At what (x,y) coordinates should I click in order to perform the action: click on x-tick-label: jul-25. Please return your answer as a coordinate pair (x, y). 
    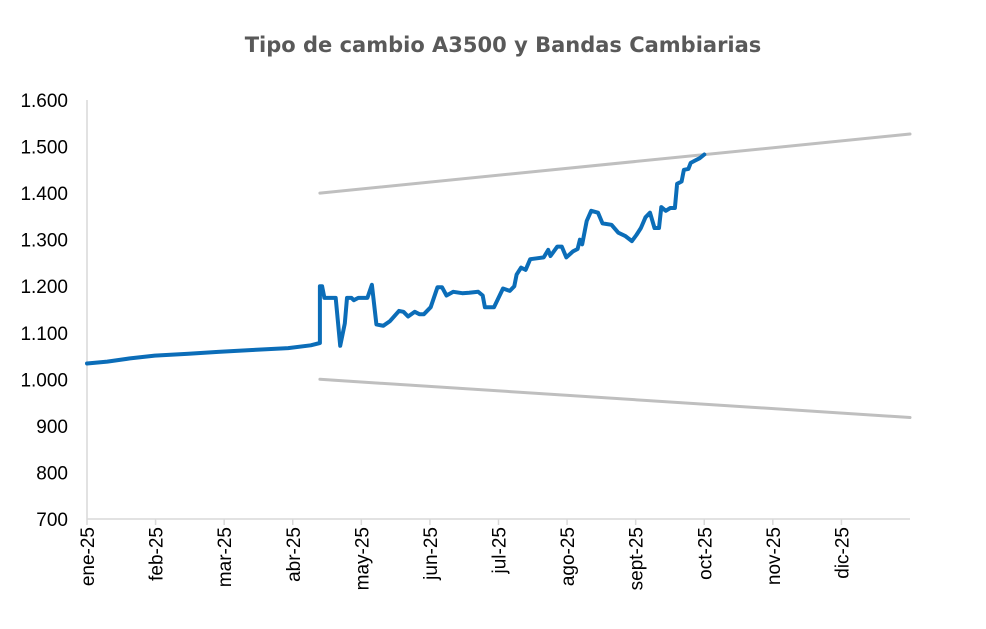
    Looking at the image, I should click on (500, 550).